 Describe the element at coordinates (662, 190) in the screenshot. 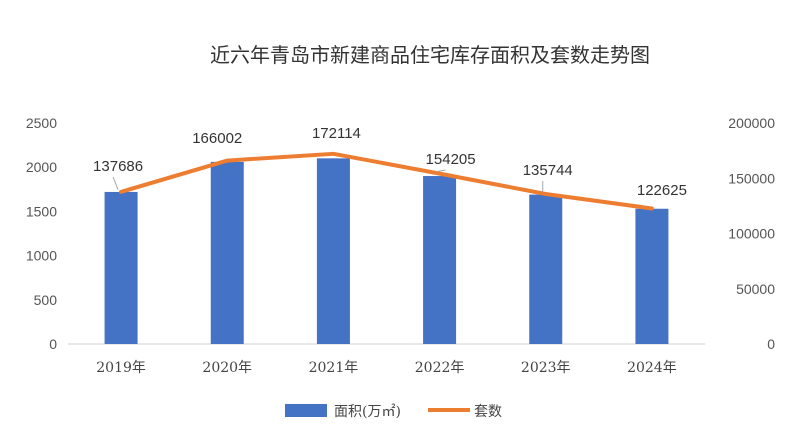

I see `line-data-label: 122625` at that location.